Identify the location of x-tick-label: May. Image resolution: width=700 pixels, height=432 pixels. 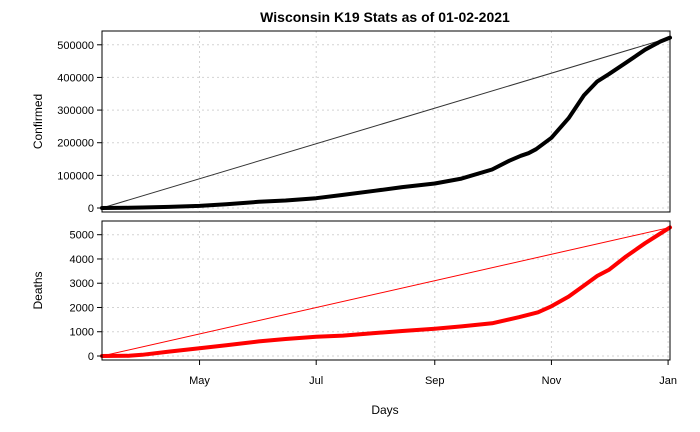
(199, 381).